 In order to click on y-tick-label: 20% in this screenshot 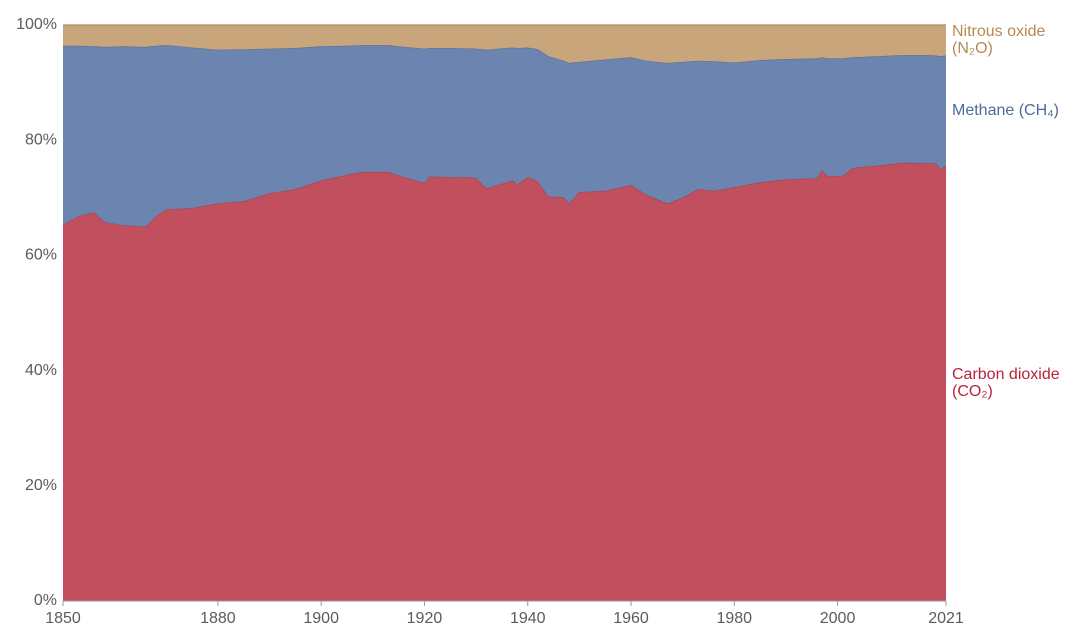, I will do `click(41, 485)`.